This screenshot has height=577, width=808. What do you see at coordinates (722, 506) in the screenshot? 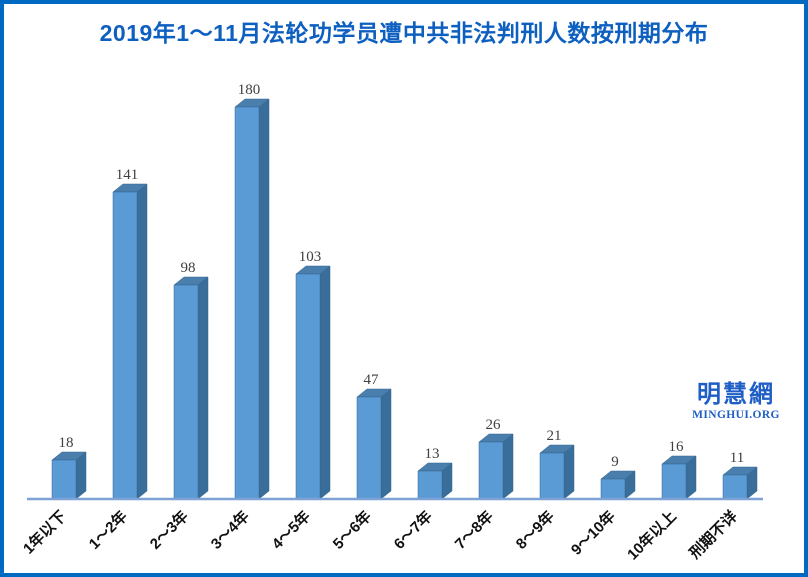
I see `bar-group: 11 刑期不详` at bounding box center [722, 506].